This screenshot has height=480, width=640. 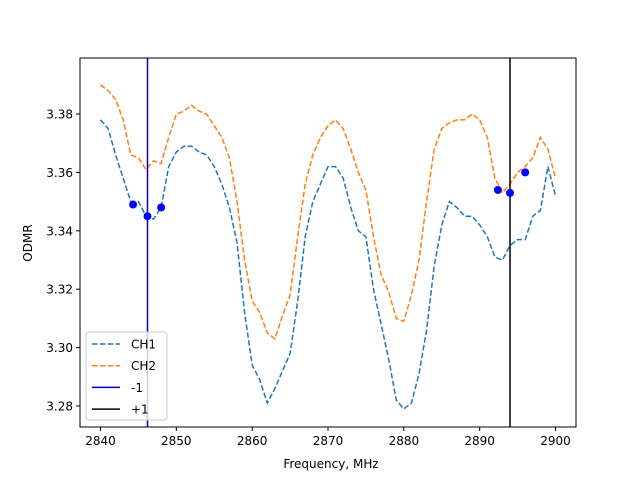 What do you see at coordinates (100, 441) in the screenshot?
I see `x-tick-label: 2840` at bounding box center [100, 441].